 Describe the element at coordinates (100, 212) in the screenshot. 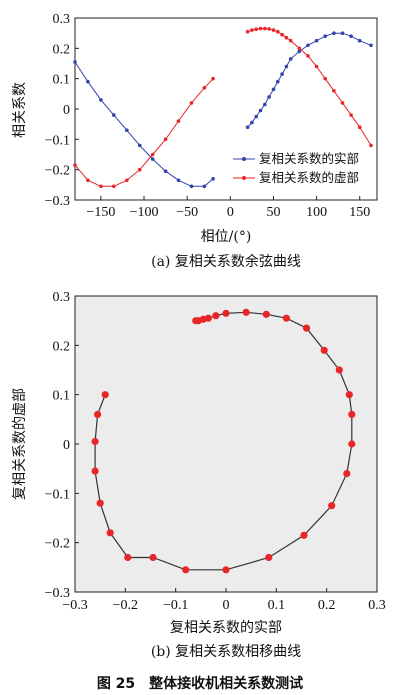

I see `x-tick-label-a: −150` at that location.